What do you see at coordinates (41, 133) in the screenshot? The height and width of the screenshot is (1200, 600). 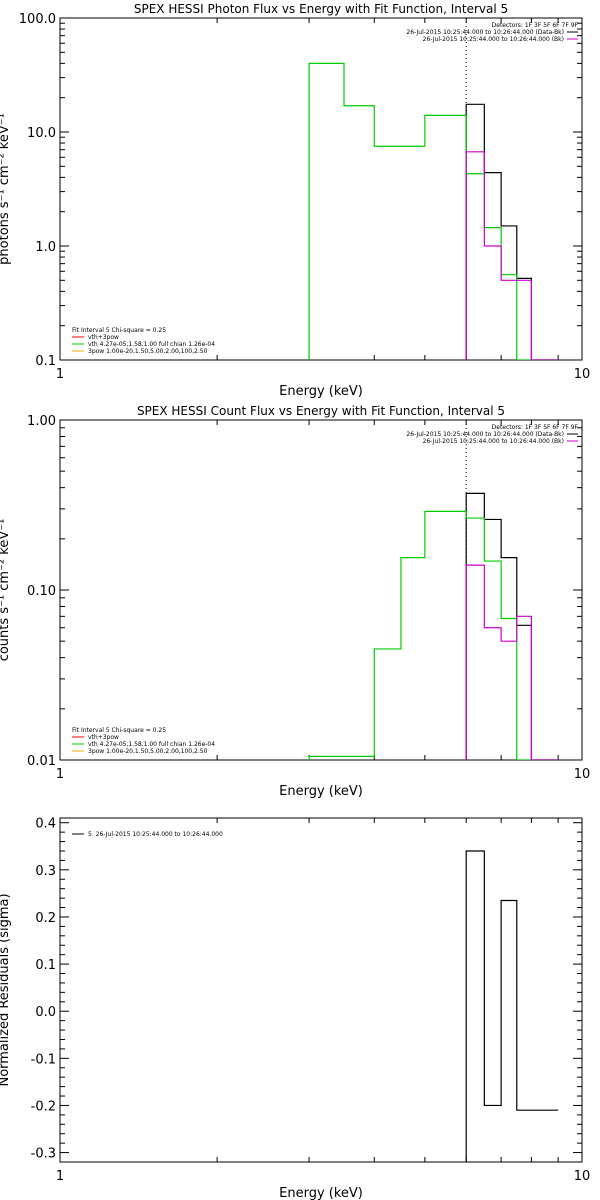 I see `y-tick-label: 10.0` at bounding box center [41, 133].